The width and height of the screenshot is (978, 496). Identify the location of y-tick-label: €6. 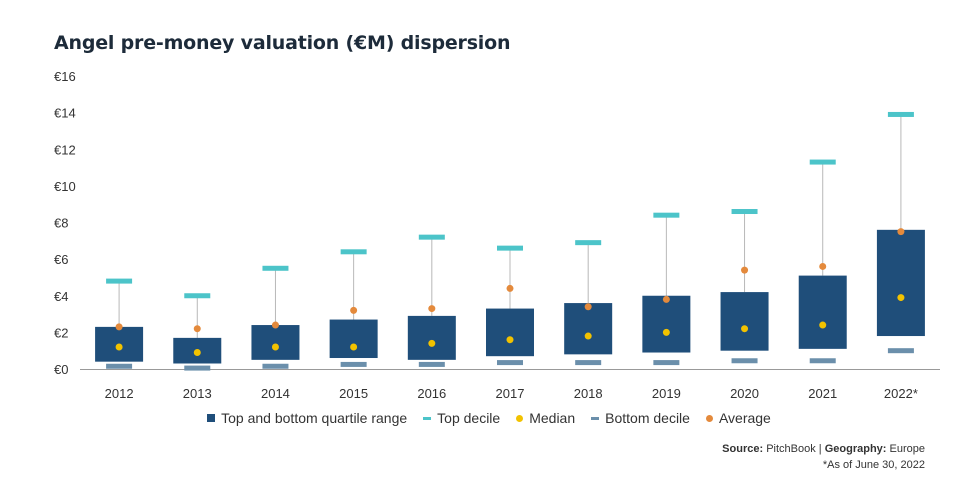
(61, 259).